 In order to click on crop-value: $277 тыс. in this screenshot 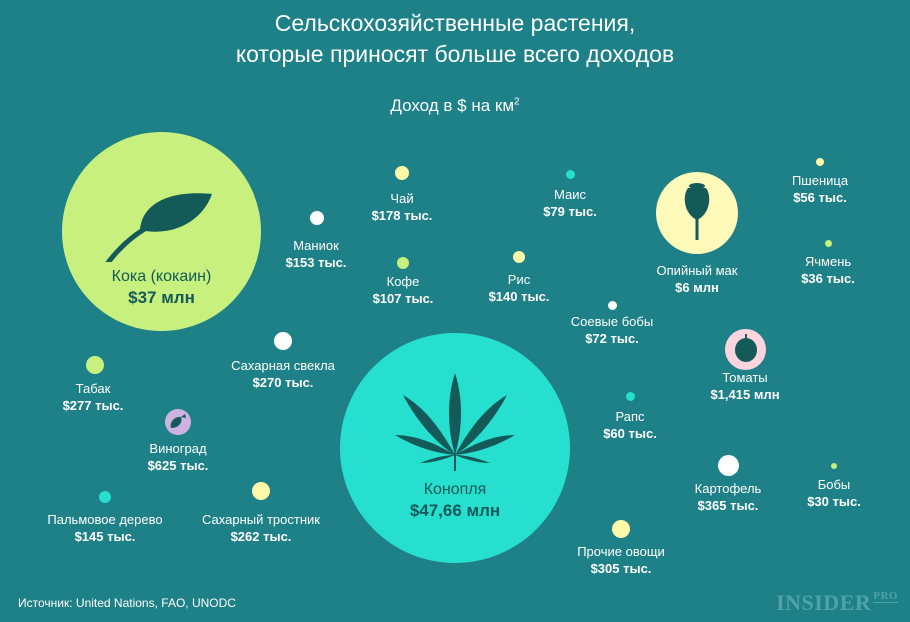, I will do `click(93, 405)`.